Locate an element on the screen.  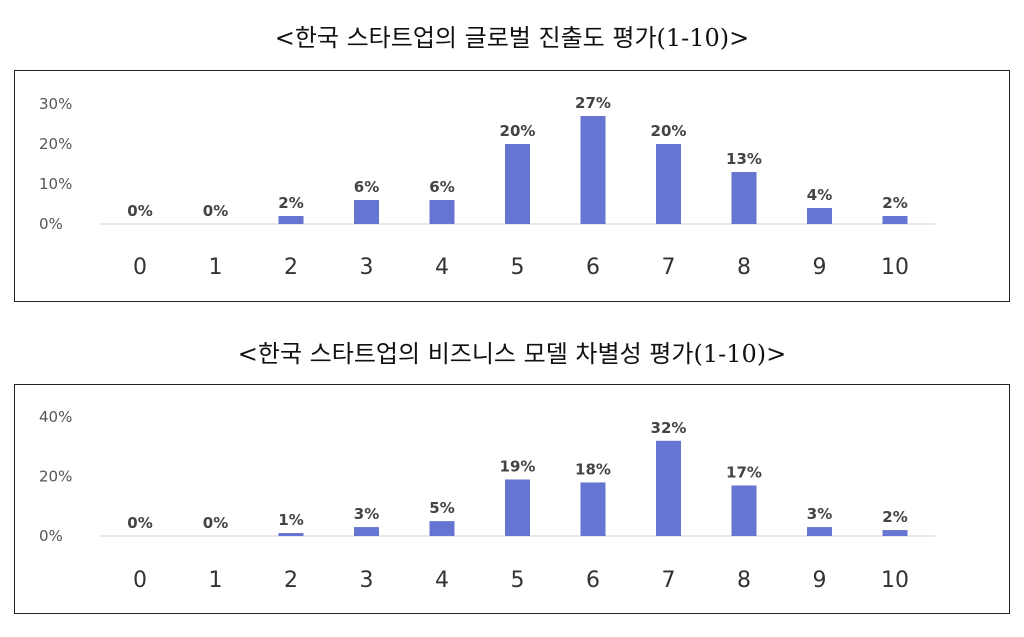
chart-2-title: <한국 스타트업의 비즈니스 모델 차별성 평가(1-10)> is located at coordinates (512, 354).